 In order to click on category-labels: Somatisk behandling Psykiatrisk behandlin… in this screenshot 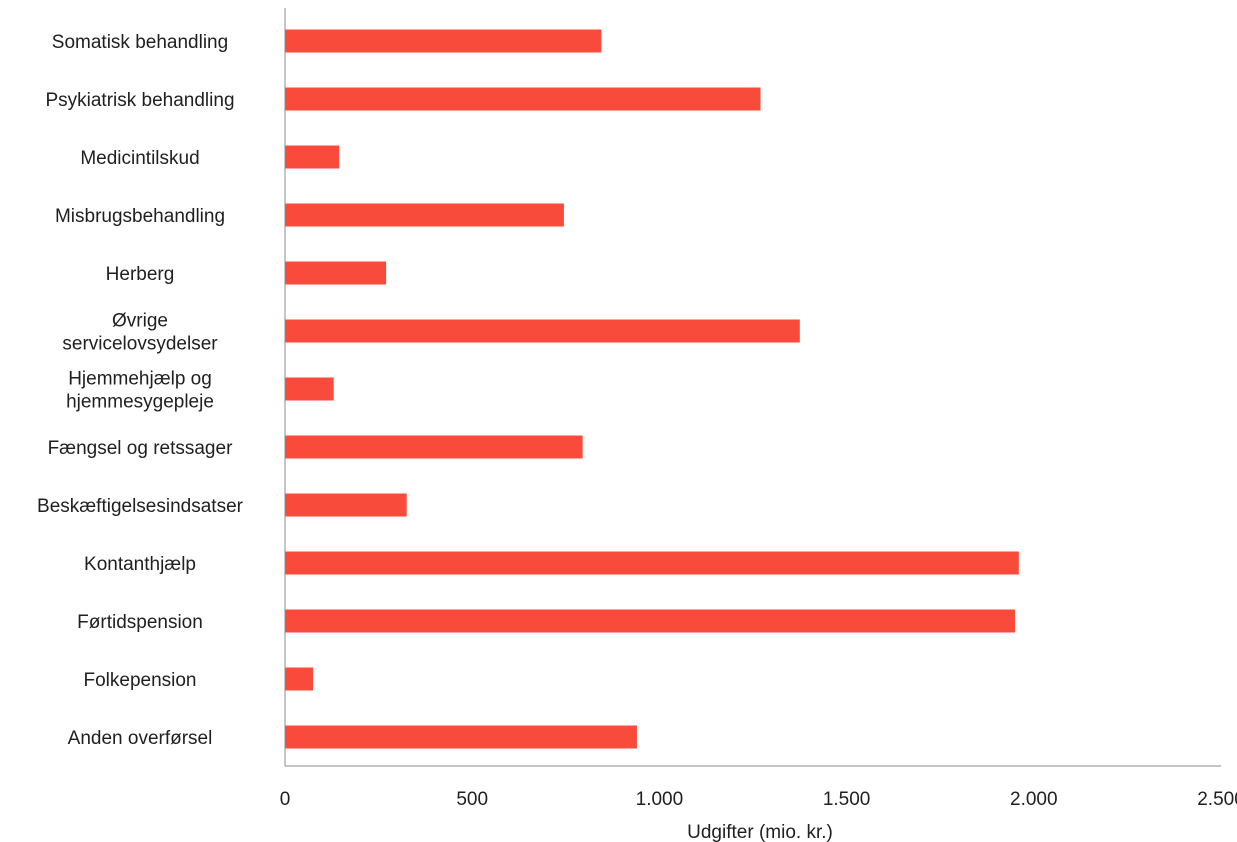, I will do `click(140, 390)`.